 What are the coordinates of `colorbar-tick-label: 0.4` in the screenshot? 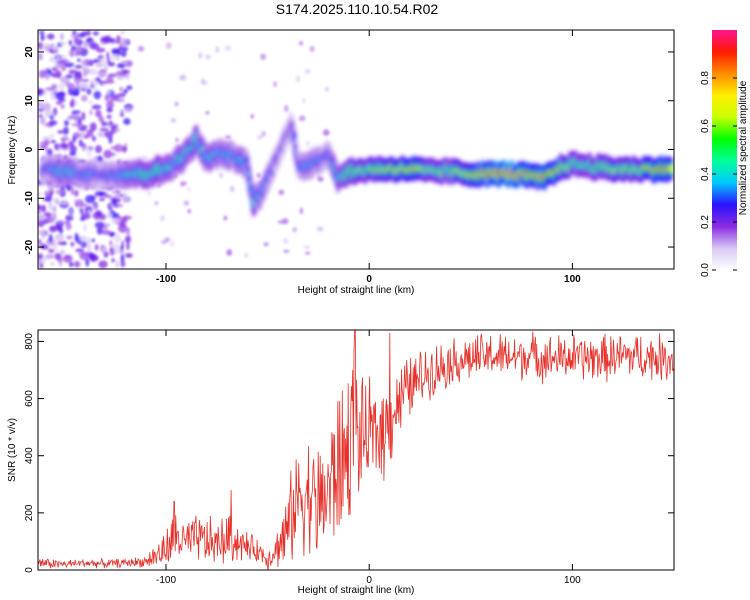 It's located at (705, 174).